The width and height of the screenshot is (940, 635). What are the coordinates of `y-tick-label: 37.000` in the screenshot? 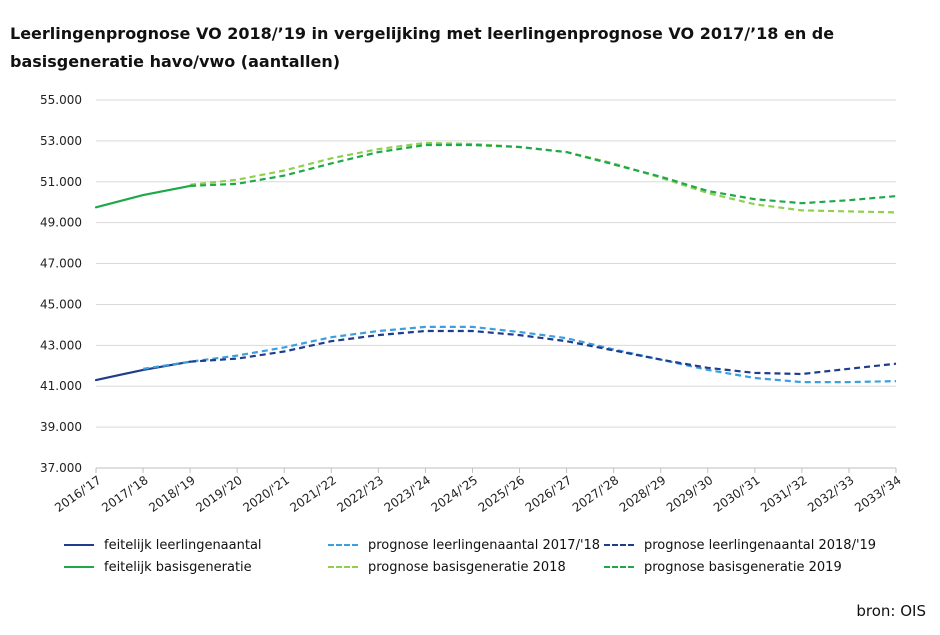 It's located at (61, 468).